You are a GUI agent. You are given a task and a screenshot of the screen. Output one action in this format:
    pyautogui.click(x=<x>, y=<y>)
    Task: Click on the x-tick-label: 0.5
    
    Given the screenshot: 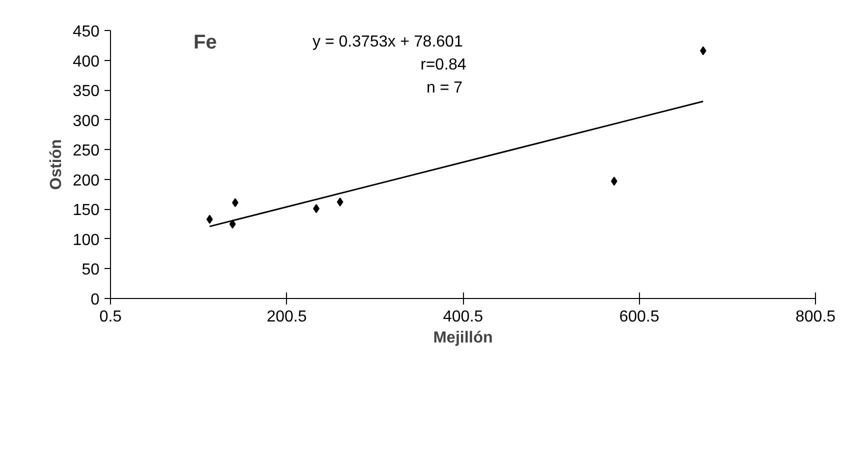 What is the action you would take?
    pyautogui.click(x=110, y=317)
    